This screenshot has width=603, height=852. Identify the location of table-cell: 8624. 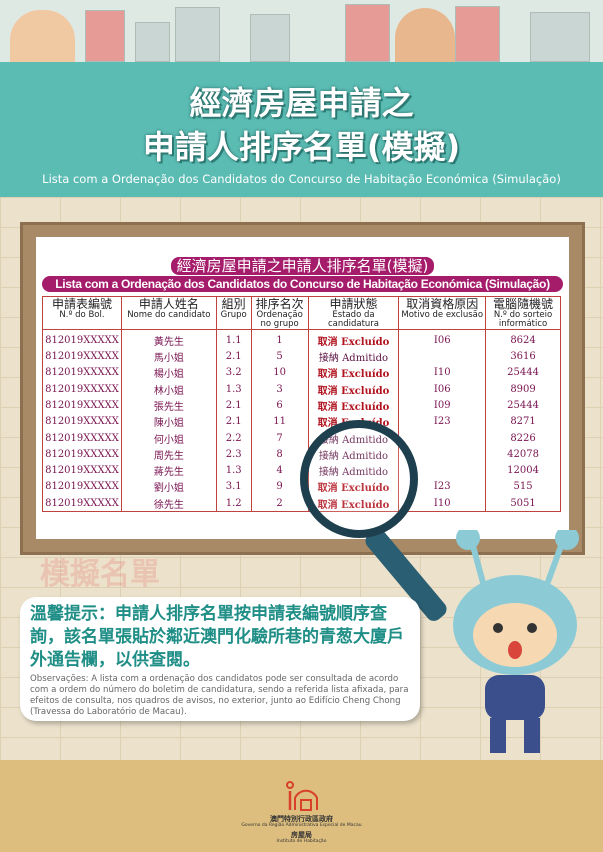
(523, 339).